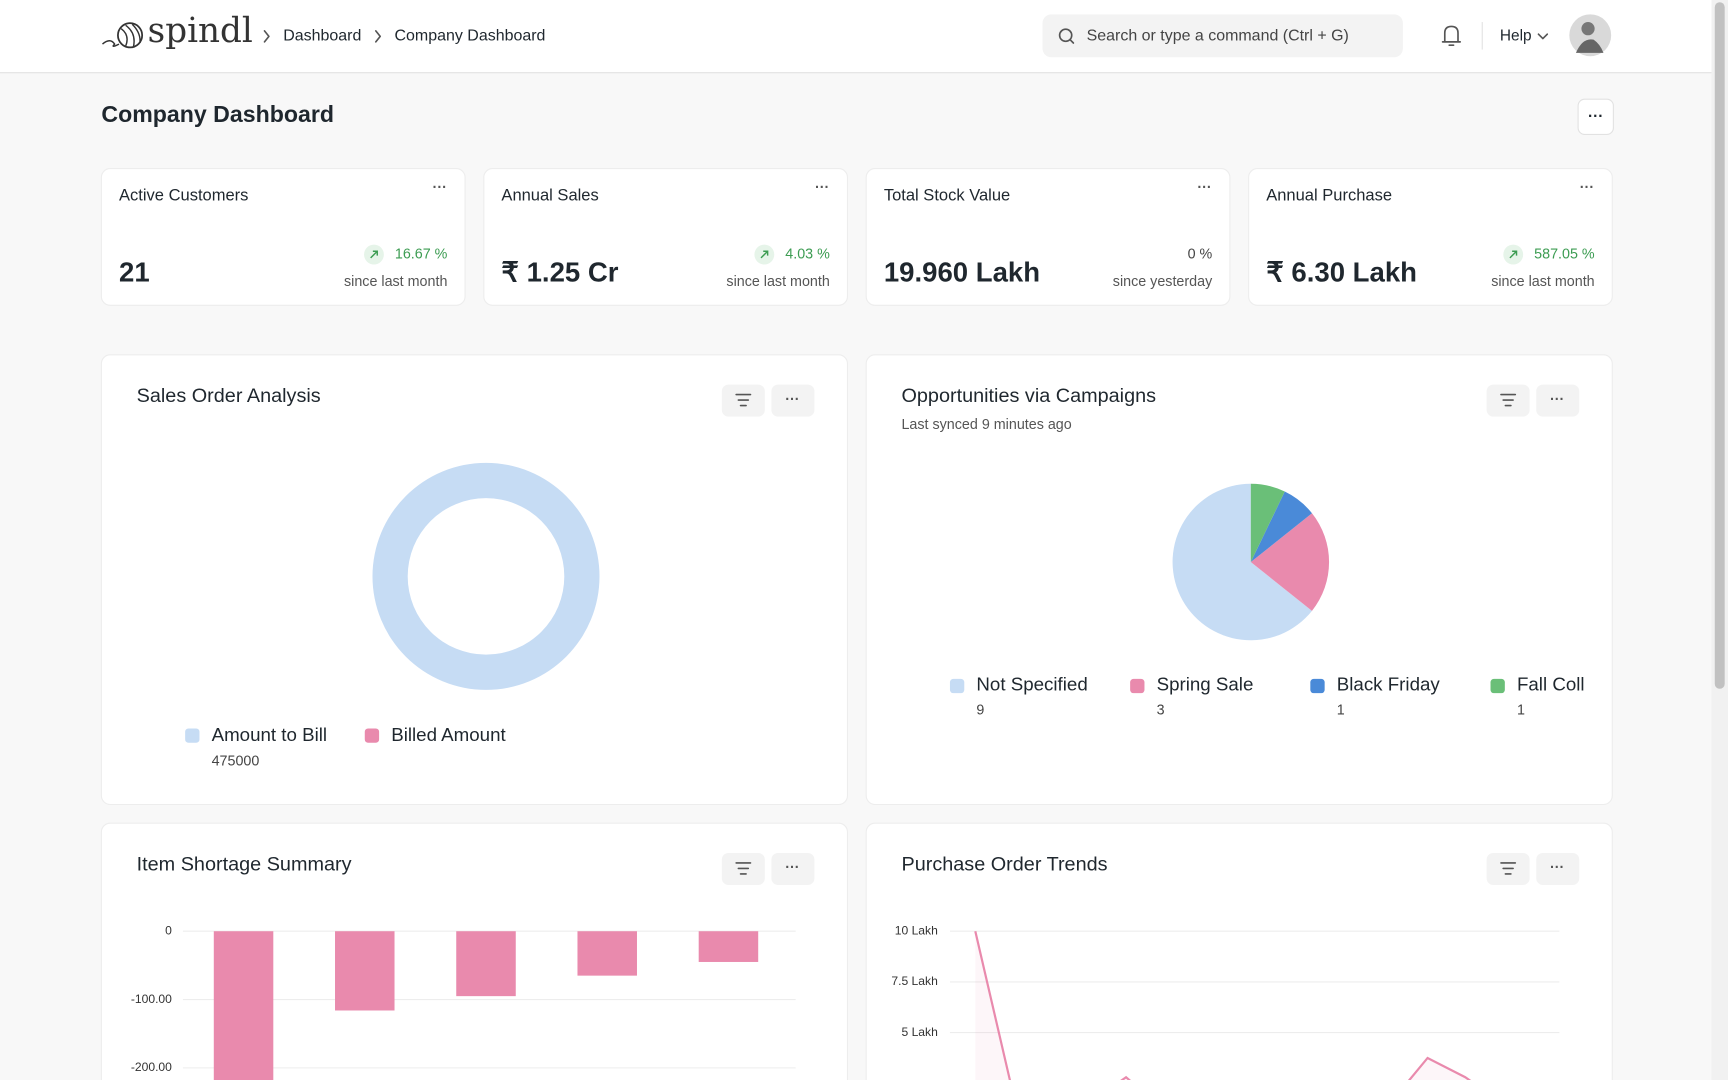 The height and width of the screenshot is (1080, 1728). What do you see at coordinates (914, 981) in the screenshot?
I see `y-tick-label: 7.5 Lakh` at bounding box center [914, 981].